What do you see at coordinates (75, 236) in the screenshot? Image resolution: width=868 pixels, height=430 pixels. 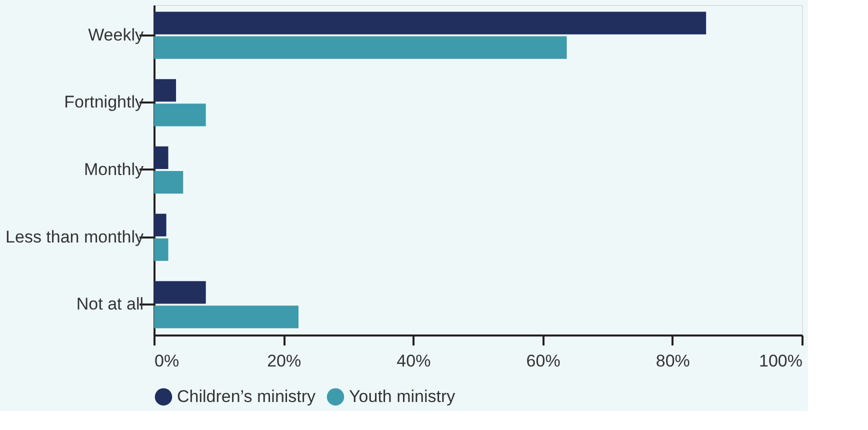 I see `y-tick-label: Less than monthly` at bounding box center [75, 236].